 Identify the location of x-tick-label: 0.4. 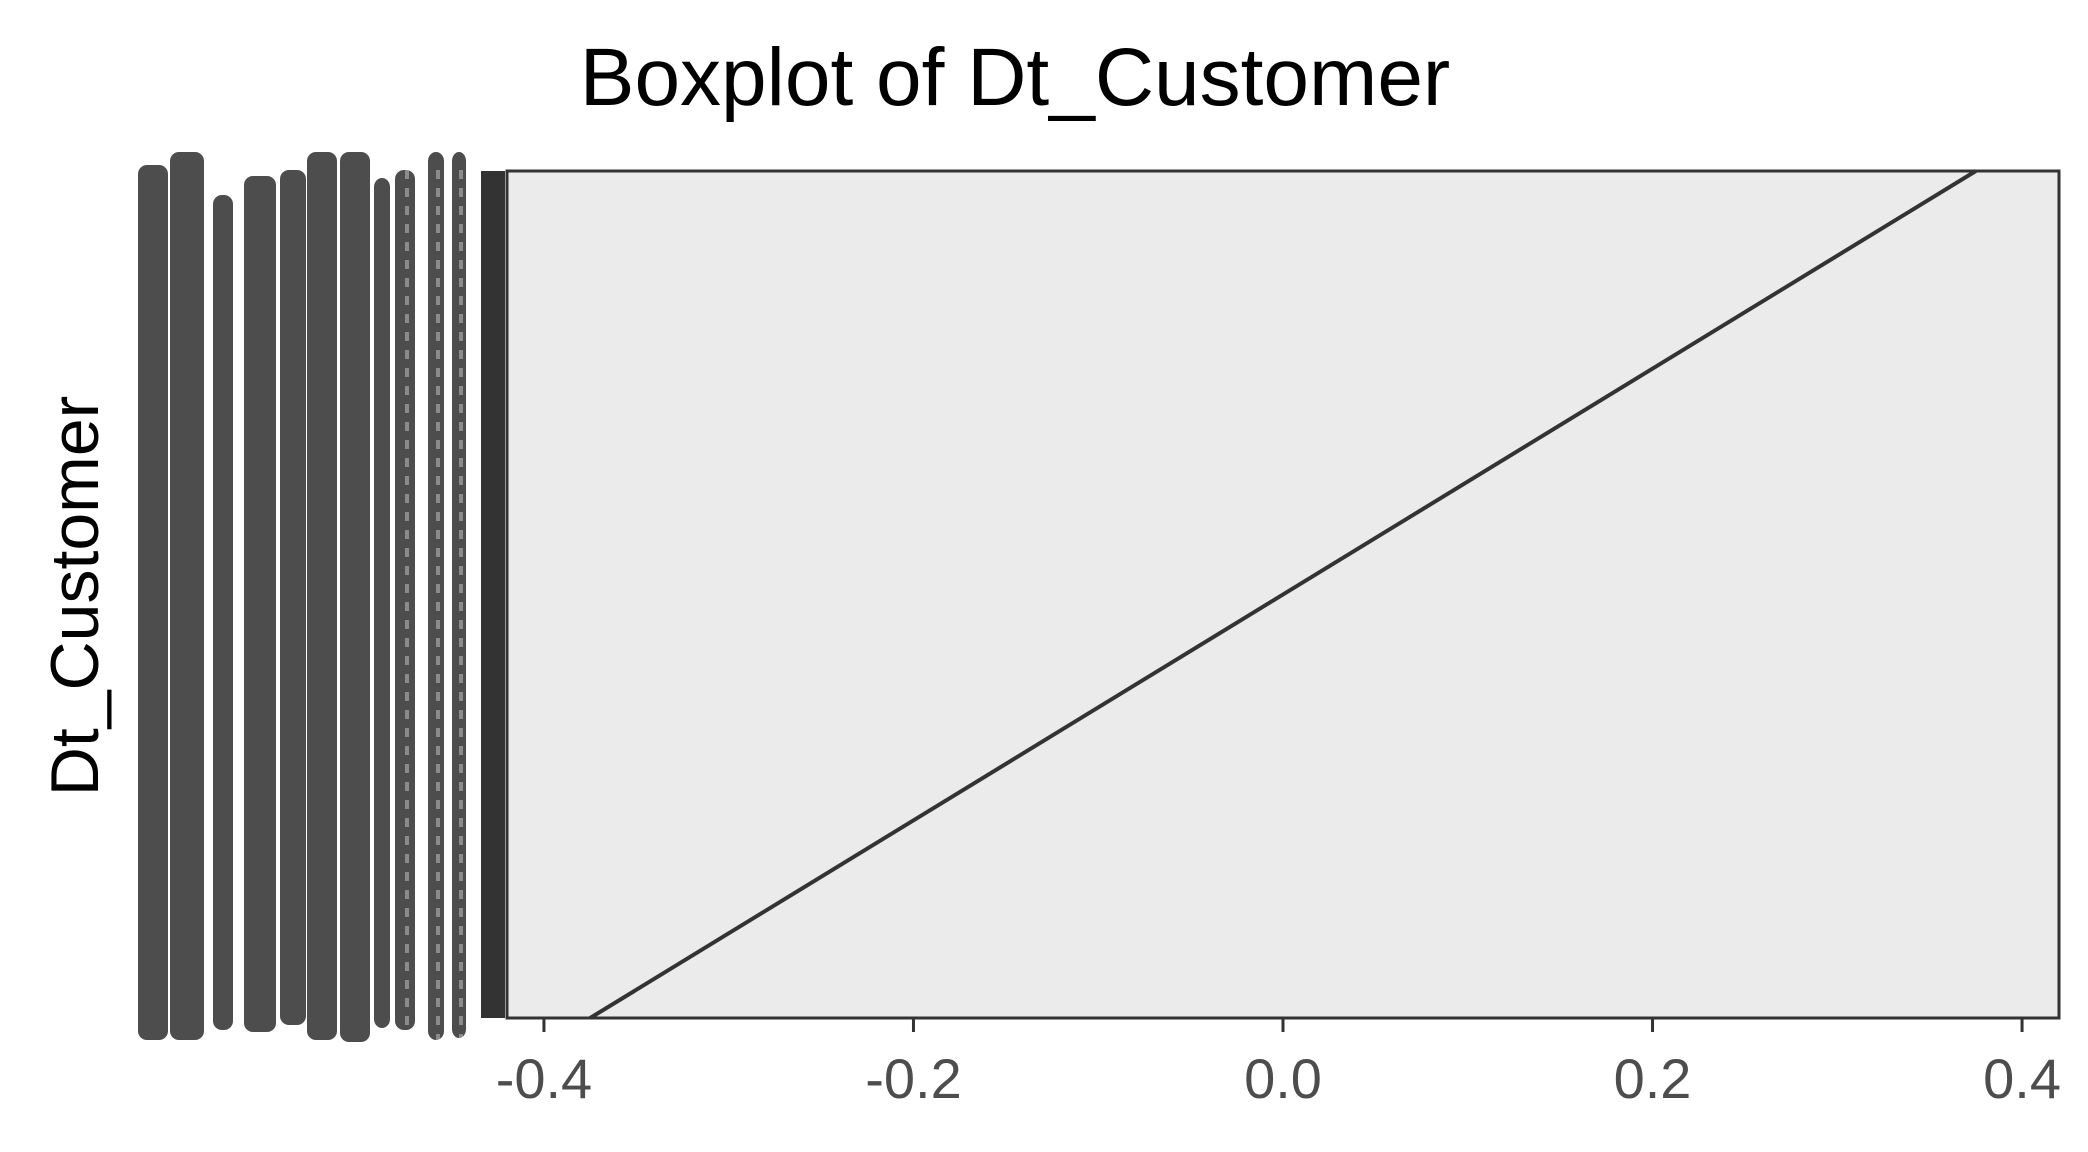
(2022, 1078).